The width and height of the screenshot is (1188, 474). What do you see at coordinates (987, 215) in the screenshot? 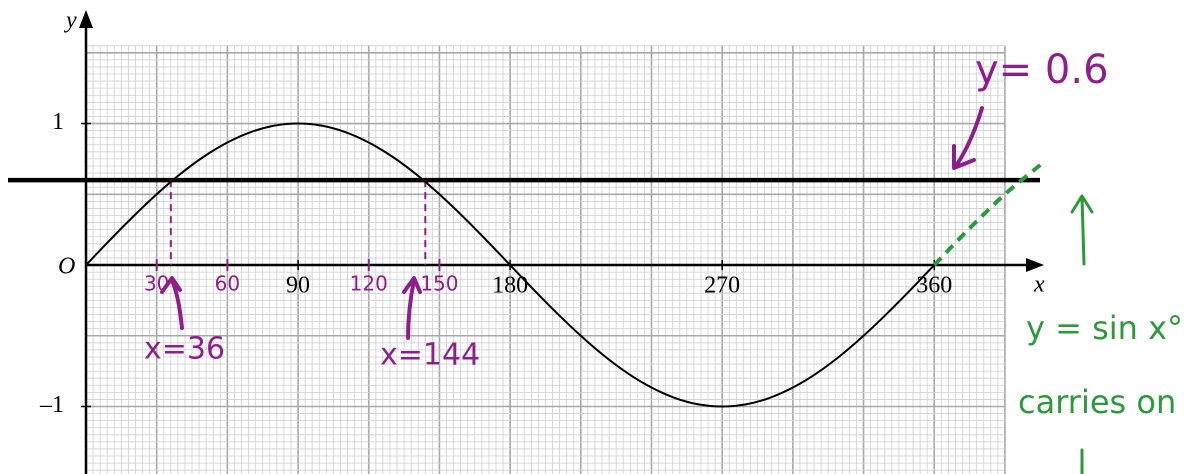
I see `series-line` at bounding box center [987, 215].